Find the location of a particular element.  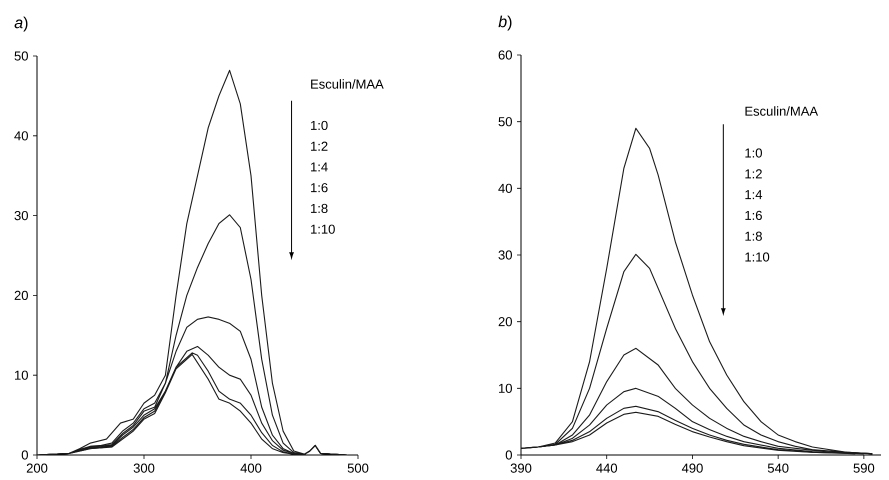

x-tick-label: 540 is located at coordinates (778, 468).